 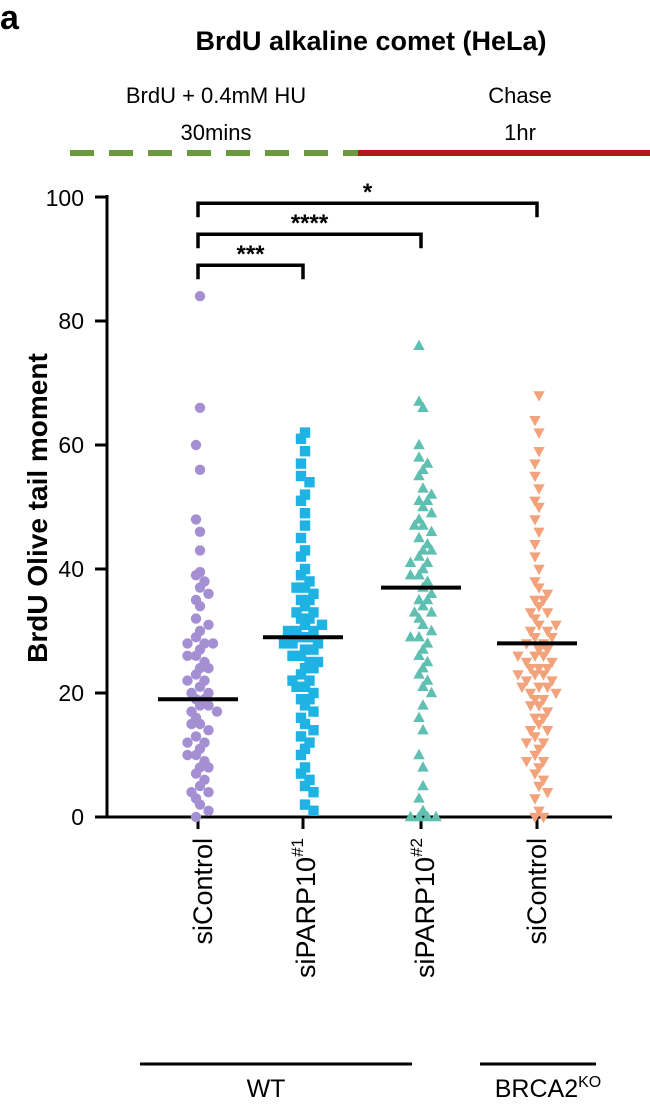 What do you see at coordinates (71, 445) in the screenshot?
I see `y-tick-label: 60` at bounding box center [71, 445].